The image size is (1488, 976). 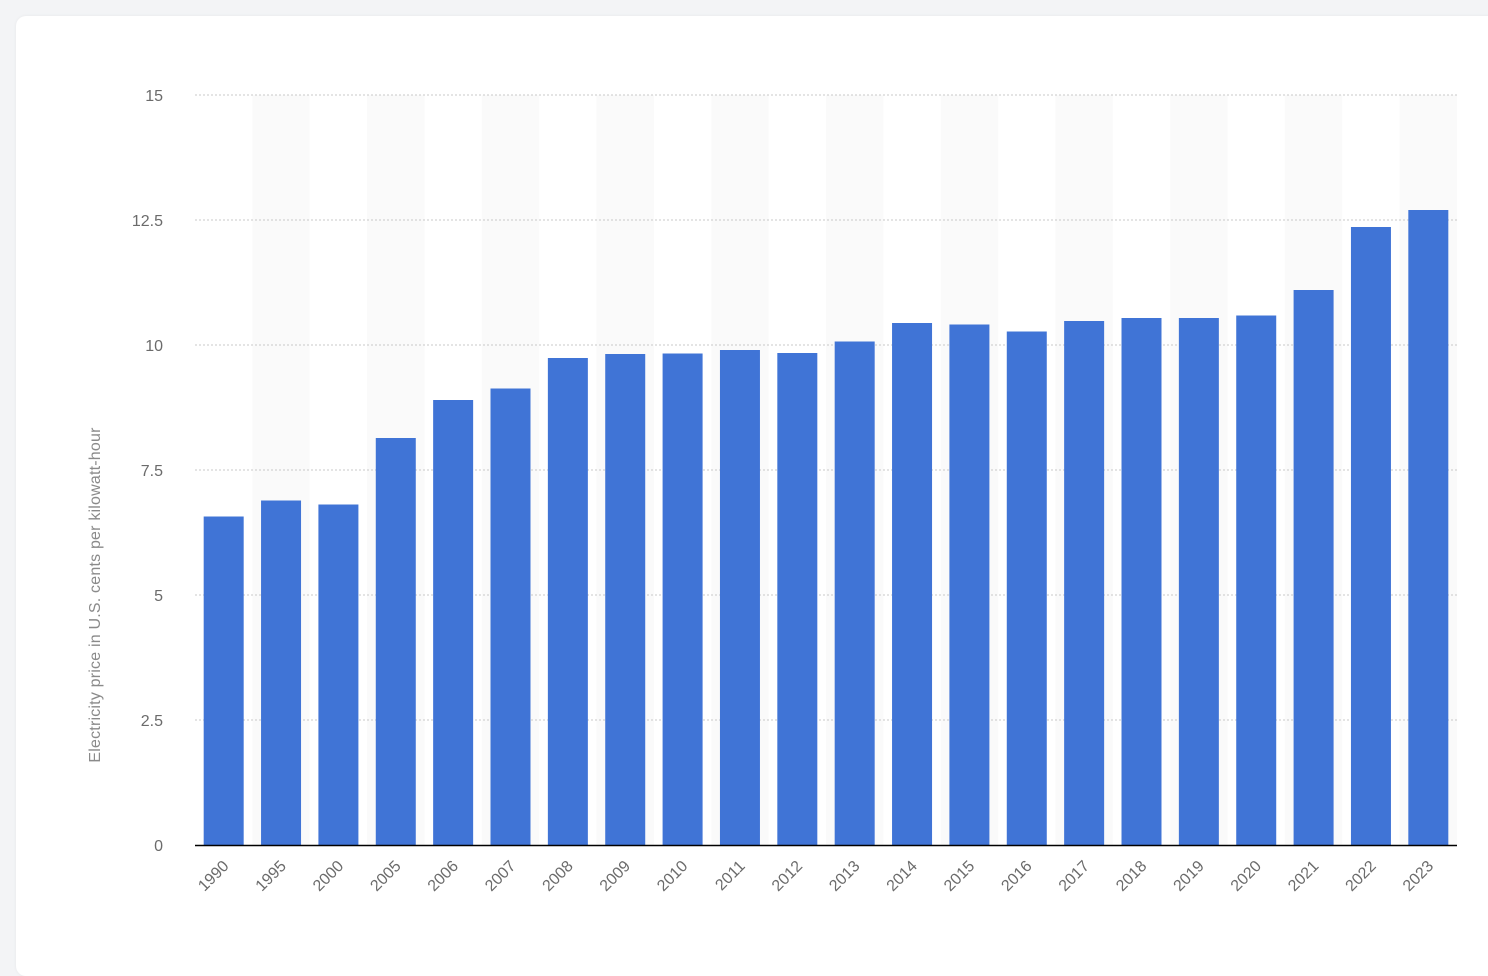 What do you see at coordinates (500, 876) in the screenshot?
I see `x-tick-label: 2007` at bounding box center [500, 876].